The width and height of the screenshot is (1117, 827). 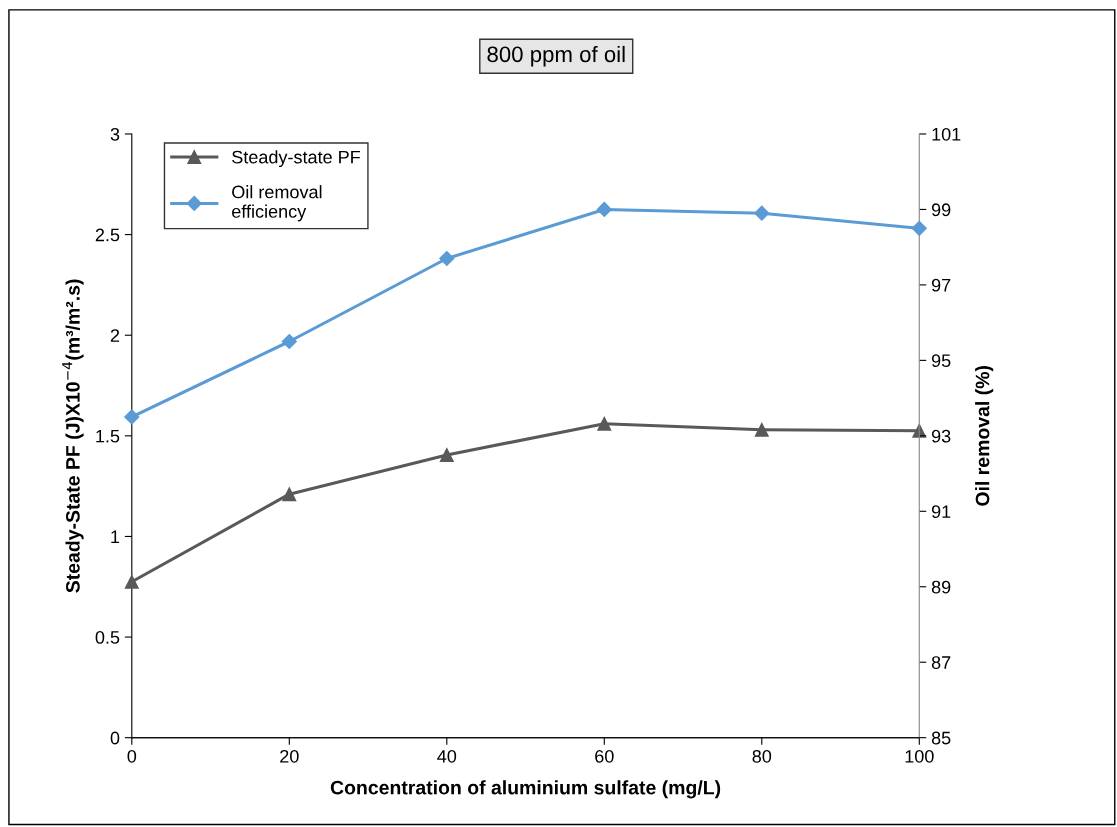 I want to click on y-tick-label: 2, so click(x=115, y=335).